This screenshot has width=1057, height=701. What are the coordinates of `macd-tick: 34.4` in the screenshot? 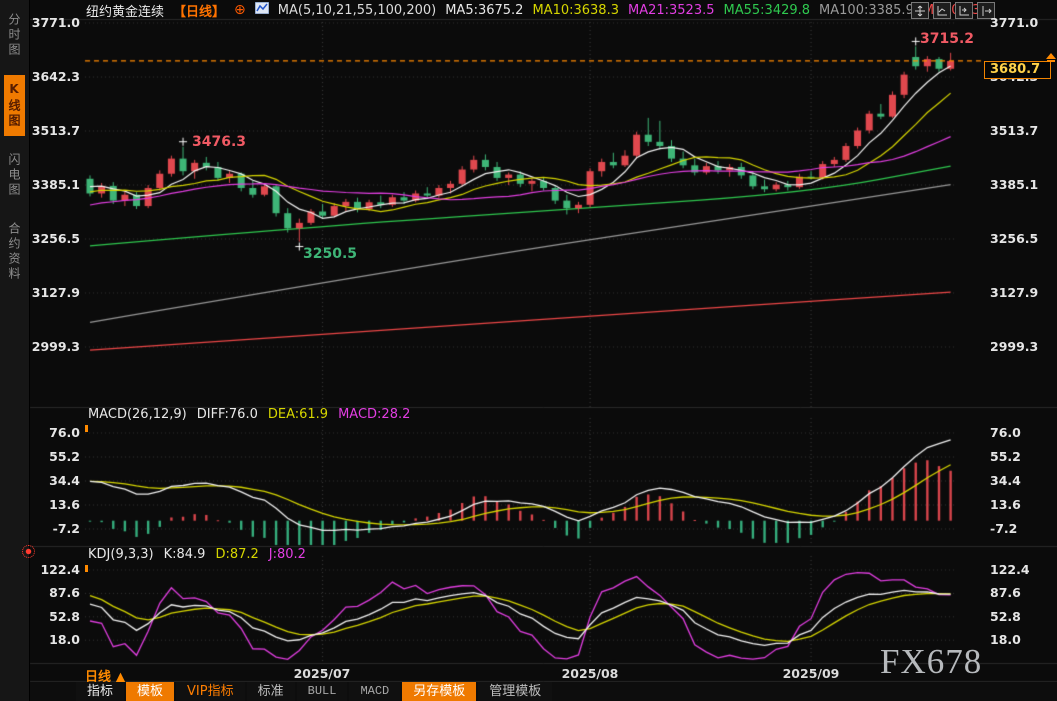 It's located at (64, 480).